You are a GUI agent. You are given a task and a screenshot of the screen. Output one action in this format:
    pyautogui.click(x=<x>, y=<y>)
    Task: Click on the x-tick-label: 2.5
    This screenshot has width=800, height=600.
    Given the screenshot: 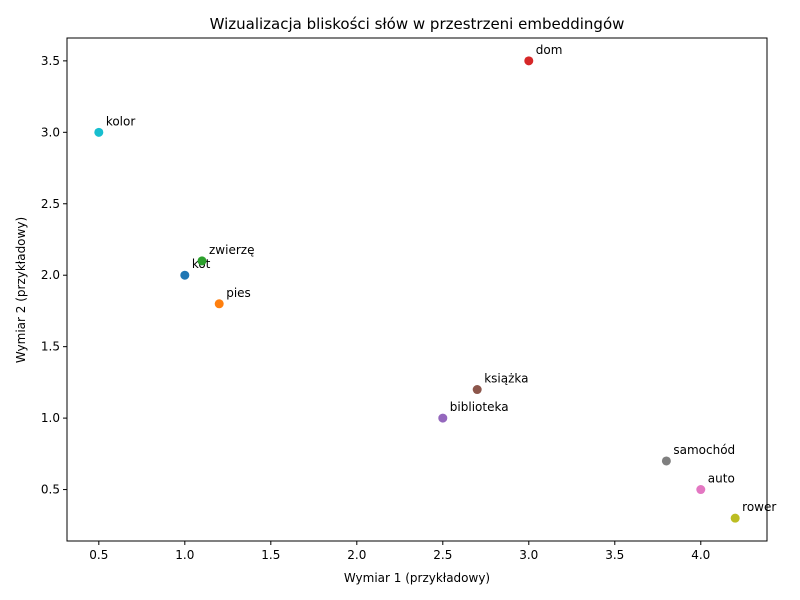 What is the action you would take?
    pyautogui.click(x=442, y=555)
    